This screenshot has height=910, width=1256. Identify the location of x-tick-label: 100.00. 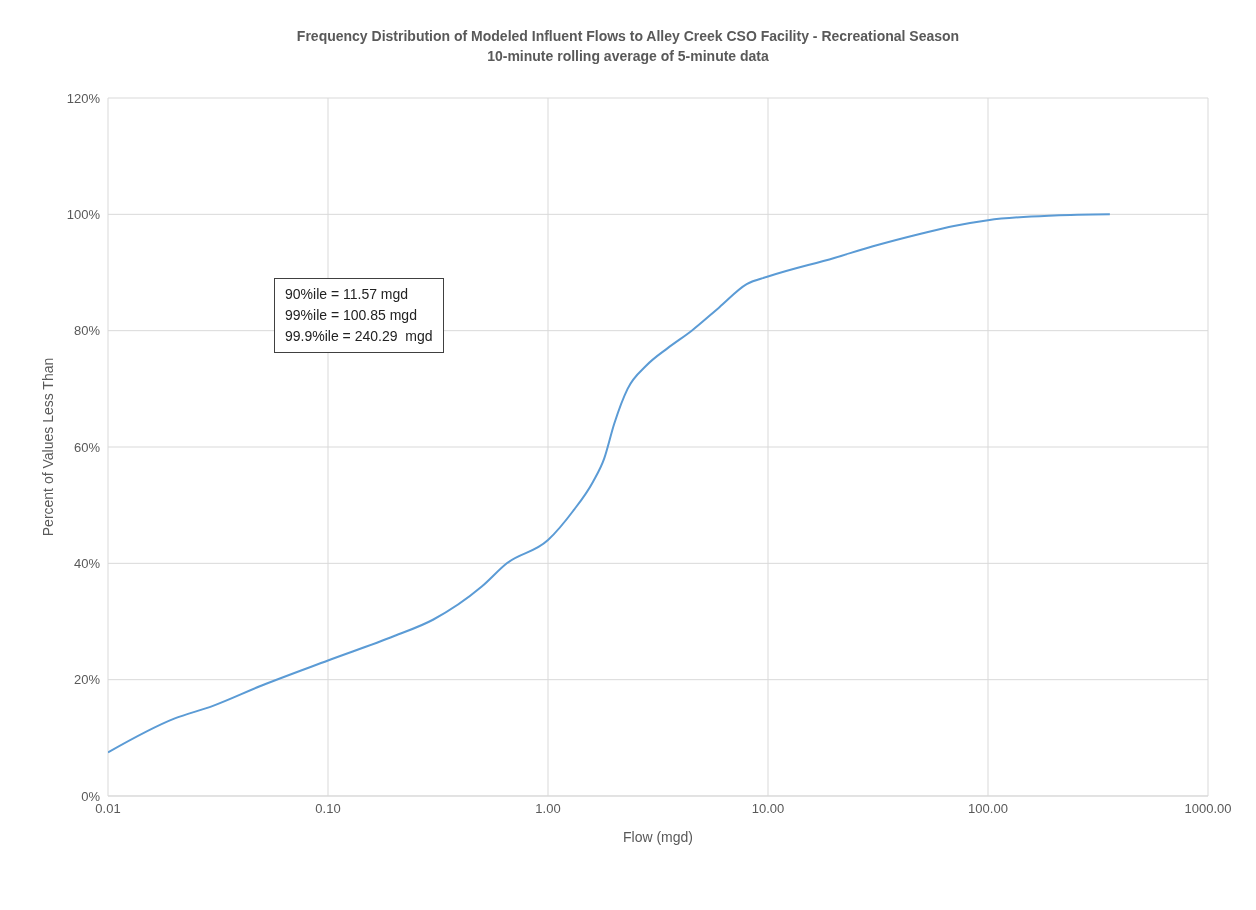
(988, 809).